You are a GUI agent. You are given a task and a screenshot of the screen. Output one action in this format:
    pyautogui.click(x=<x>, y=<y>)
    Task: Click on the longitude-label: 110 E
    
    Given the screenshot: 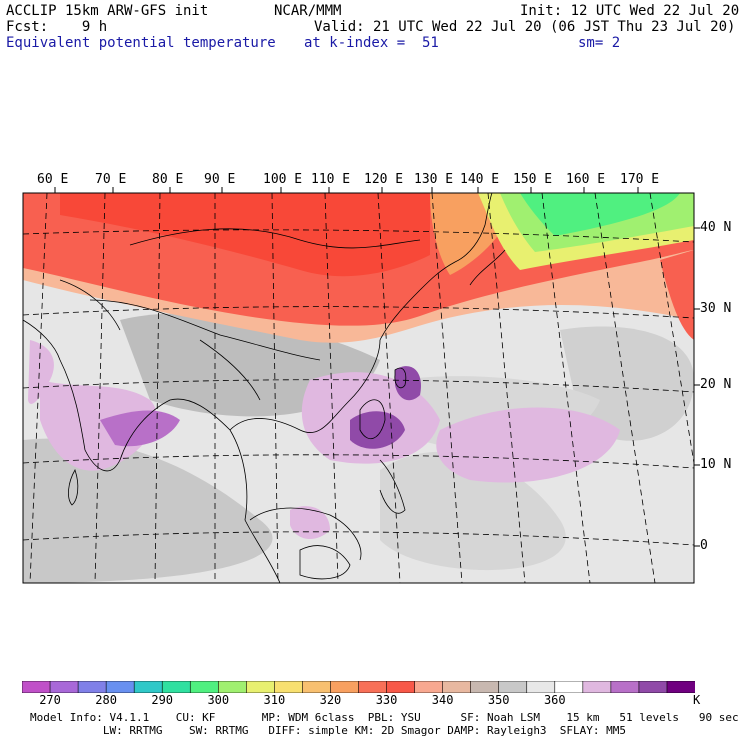 What is the action you would take?
    pyautogui.click(x=331, y=179)
    